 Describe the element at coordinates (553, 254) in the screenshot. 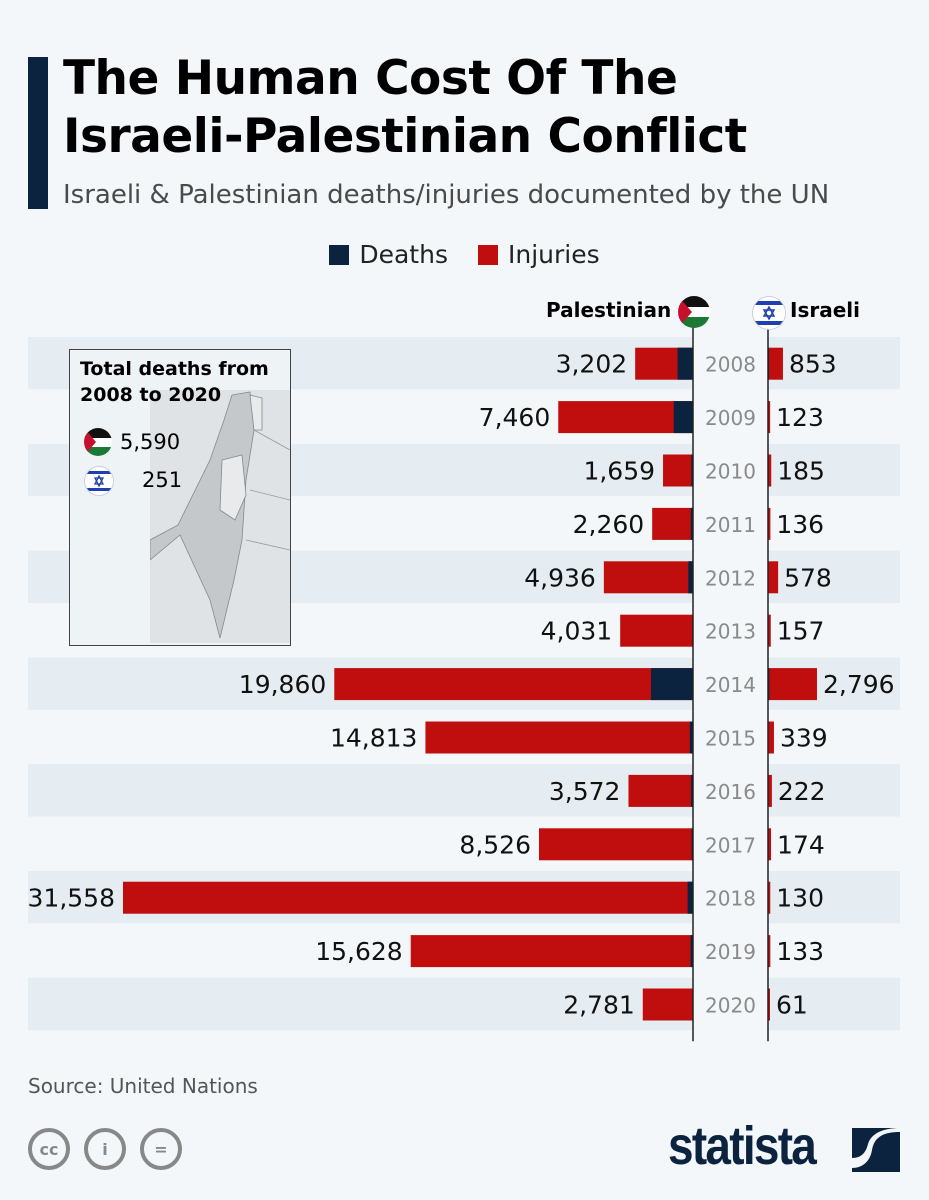

I see `legend-label: Injuries` at that location.